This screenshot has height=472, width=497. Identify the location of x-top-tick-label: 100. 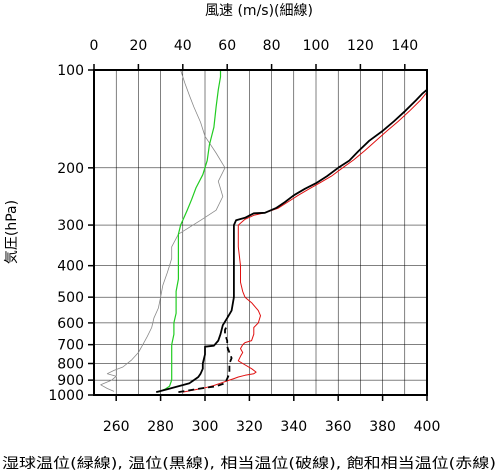
(316, 46).